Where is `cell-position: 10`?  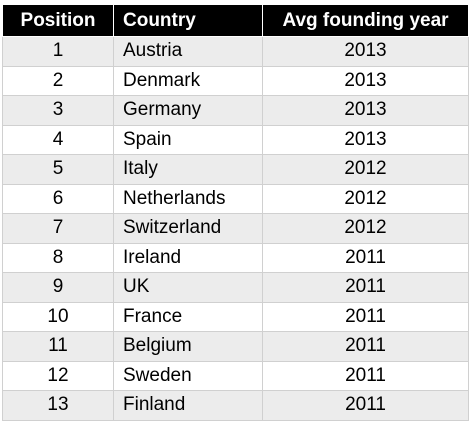 cell-position: 10 is located at coordinates (58, 316).